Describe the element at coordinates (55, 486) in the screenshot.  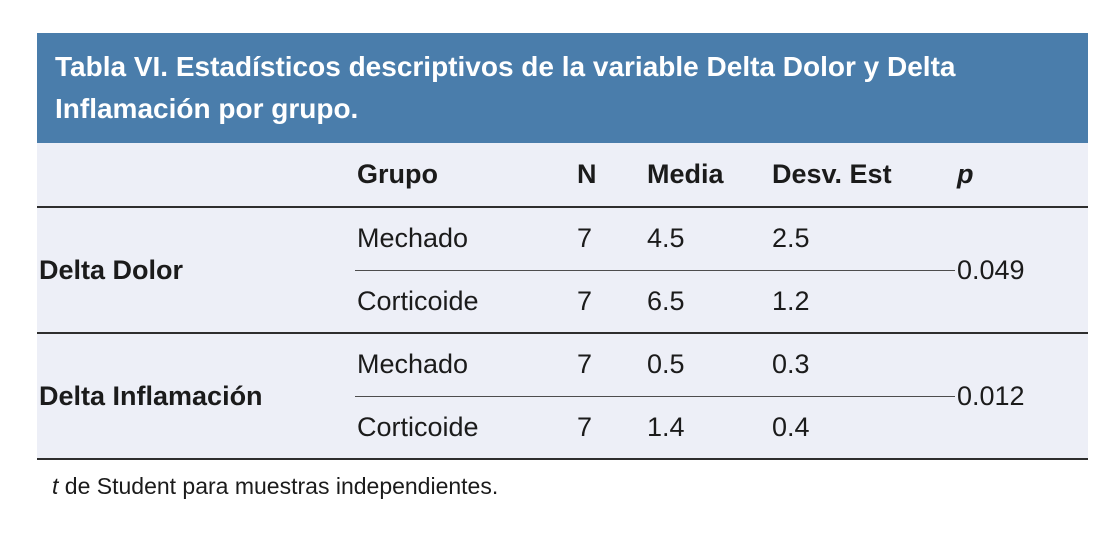
I see `footnote-t-symbol: t` at that location.